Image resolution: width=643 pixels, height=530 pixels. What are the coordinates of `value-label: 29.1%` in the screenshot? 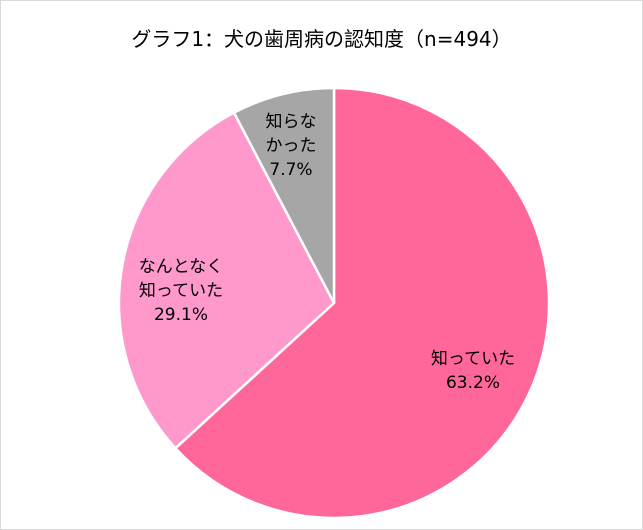 It's located at (180, 315).